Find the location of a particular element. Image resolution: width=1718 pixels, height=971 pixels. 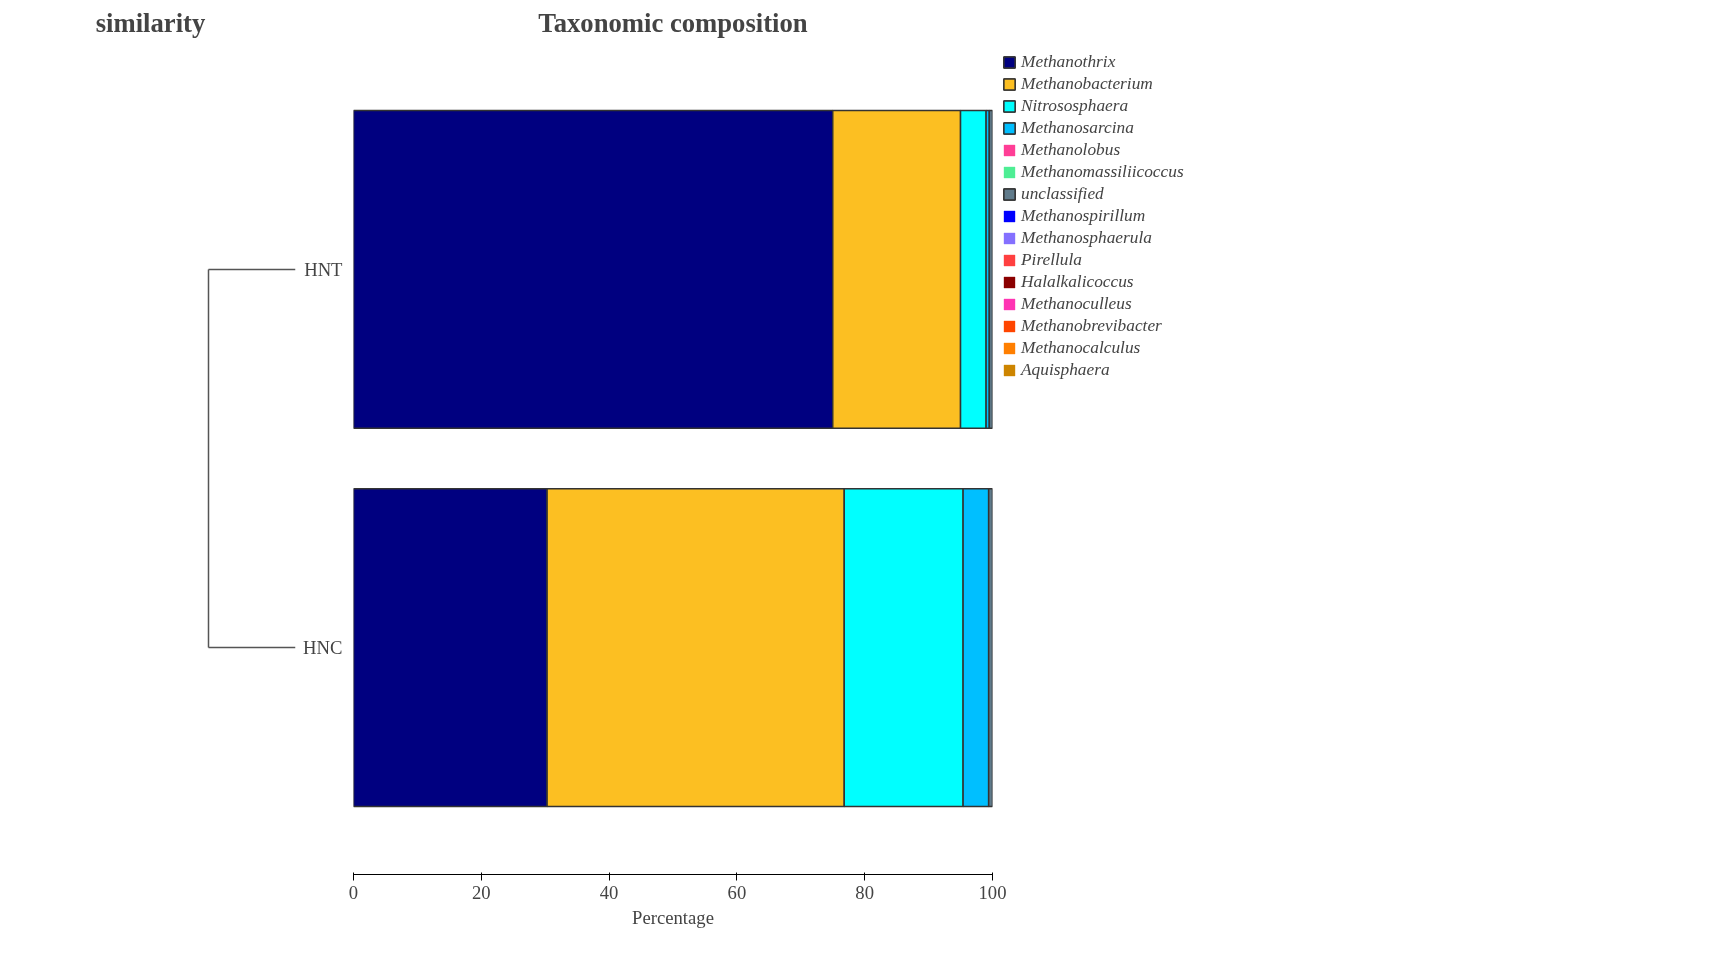

legend-label: Methanosarcina is located at coordinates (1077, 128).